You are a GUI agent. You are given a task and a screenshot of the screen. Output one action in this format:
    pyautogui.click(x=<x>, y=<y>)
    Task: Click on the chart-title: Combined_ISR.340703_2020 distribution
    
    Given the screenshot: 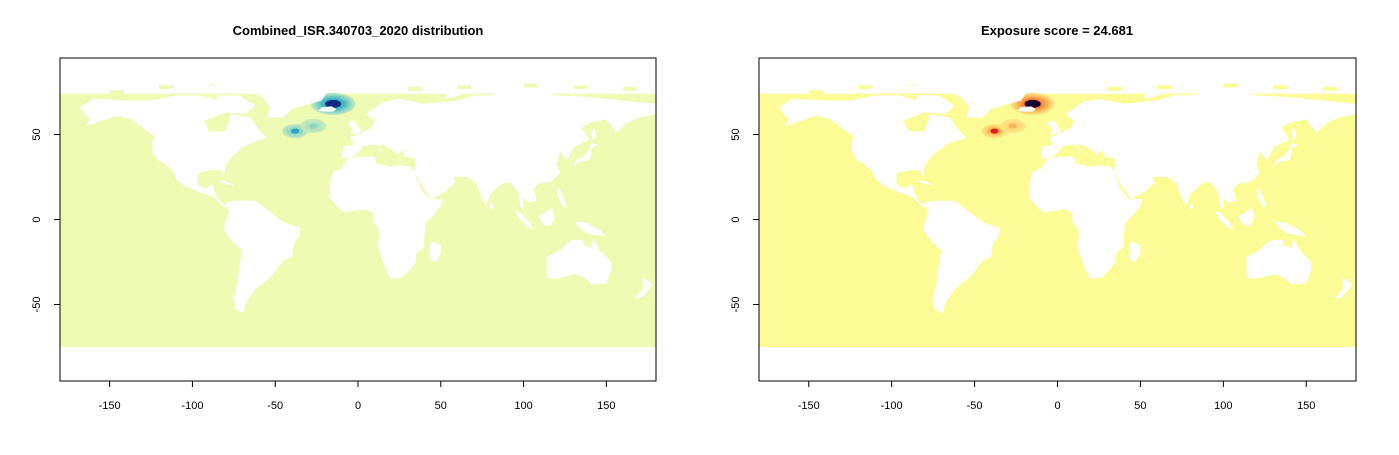 What is the action you would take?
    pyautogui.click(x=358, y=30)
    